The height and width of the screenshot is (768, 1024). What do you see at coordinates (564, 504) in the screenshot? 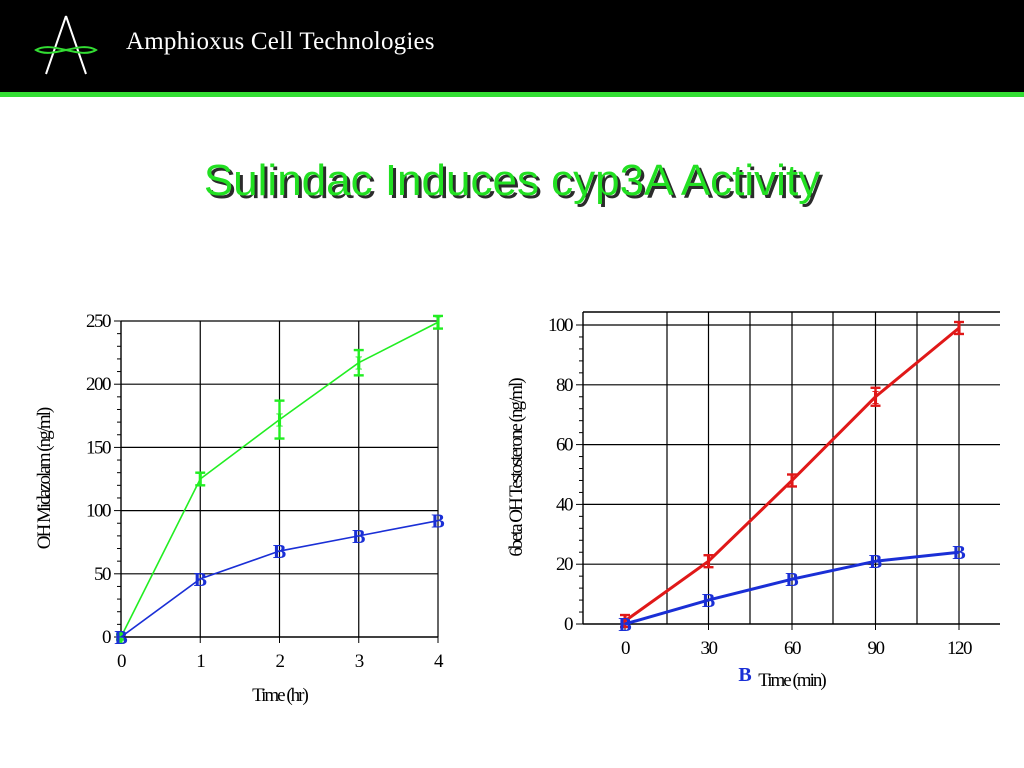
I see `y-tick-label: 40` at bounding box center [564, 504].